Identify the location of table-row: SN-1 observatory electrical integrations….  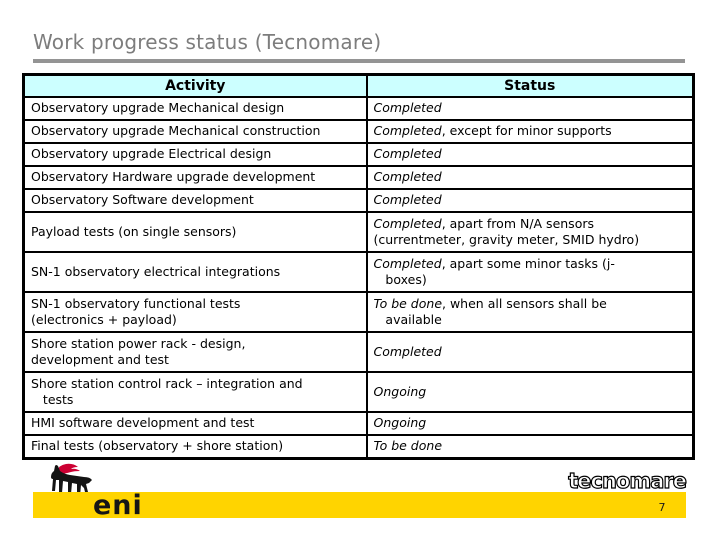
(358, 272).